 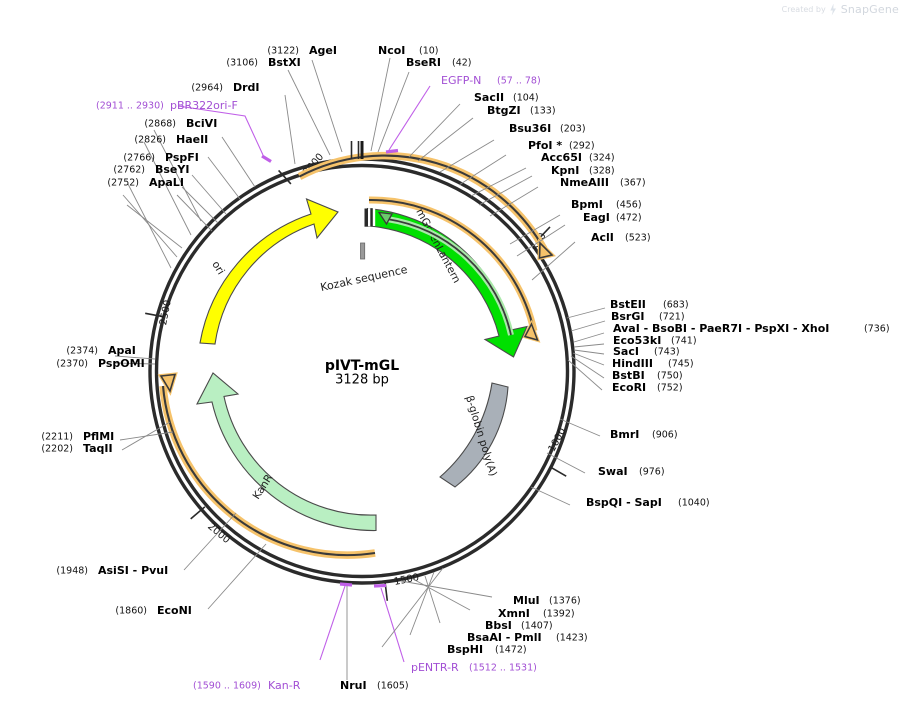 I want to click on primer-label-kan-r: Kan-R, so click(x=284, y=685).